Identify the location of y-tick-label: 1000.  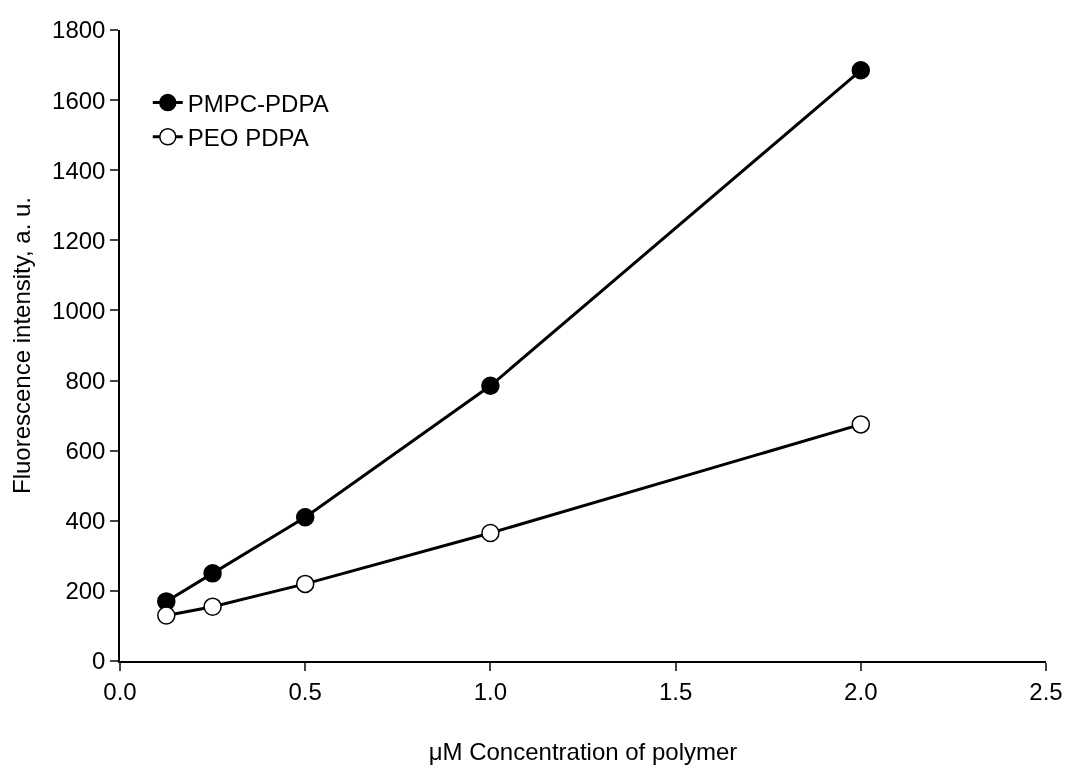
(79, 310).